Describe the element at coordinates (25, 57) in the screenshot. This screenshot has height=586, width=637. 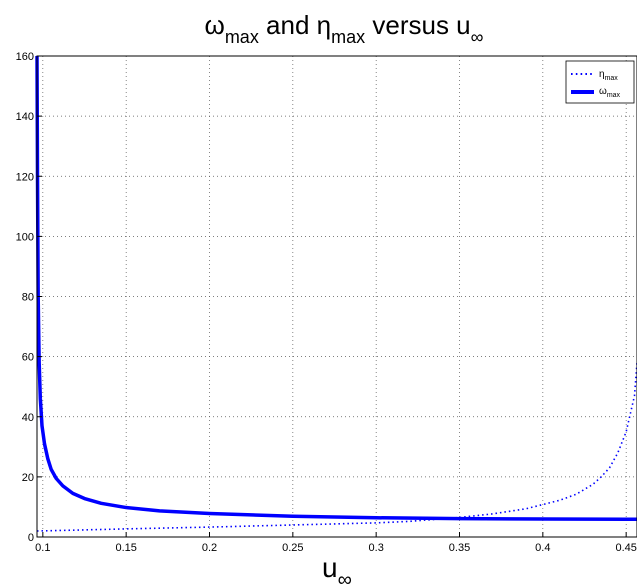
I see `y-tick-label: 160` at that location.